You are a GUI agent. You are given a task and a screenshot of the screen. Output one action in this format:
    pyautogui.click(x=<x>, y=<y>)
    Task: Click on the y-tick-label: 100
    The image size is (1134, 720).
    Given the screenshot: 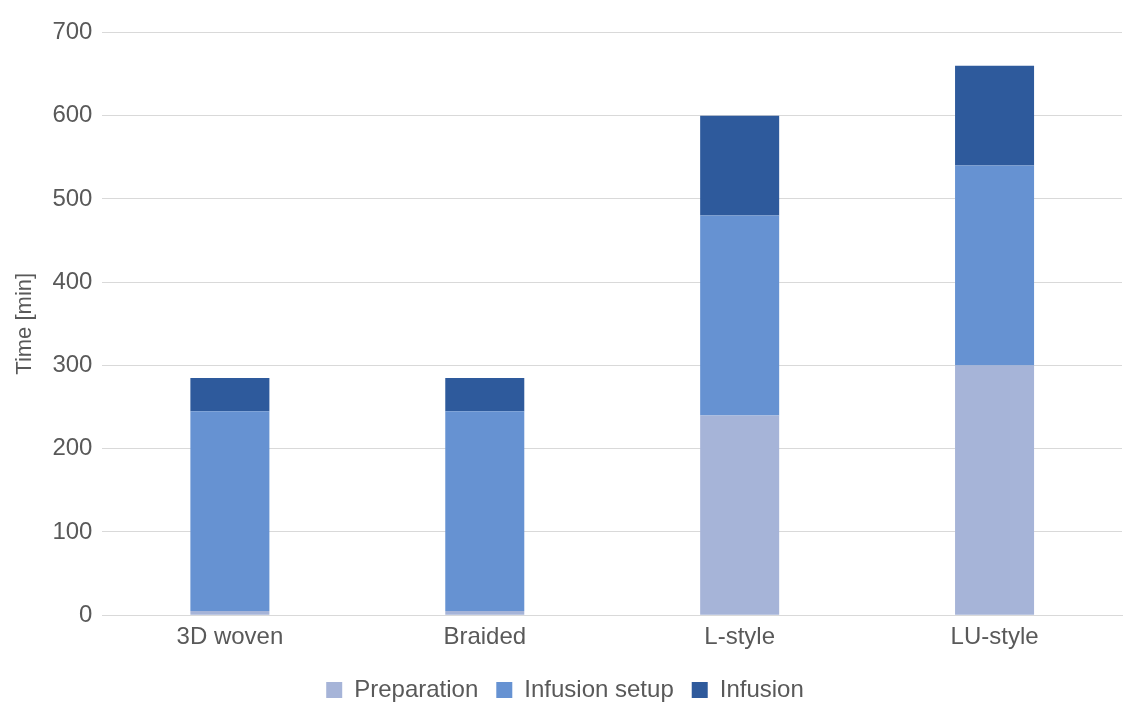 What is the action you would take?
    pyautogui.click(x=72, y=530)
    